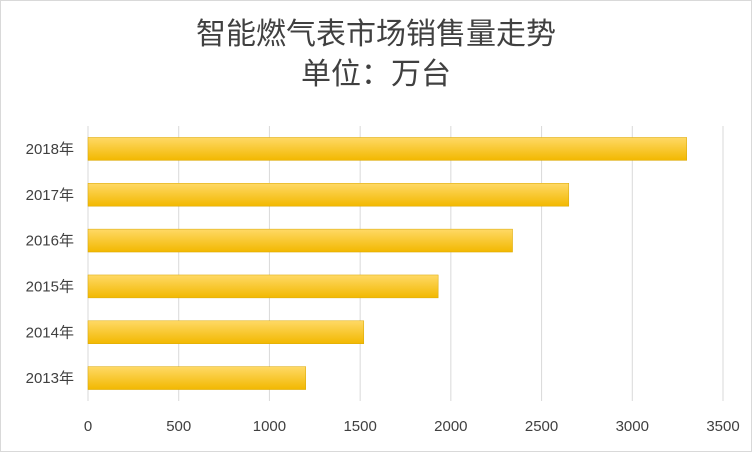 The image size is (752, 452). Describe the element at coordinates (269, 426) in the screenshot. I see `x-tick-label: 1000` at that location.